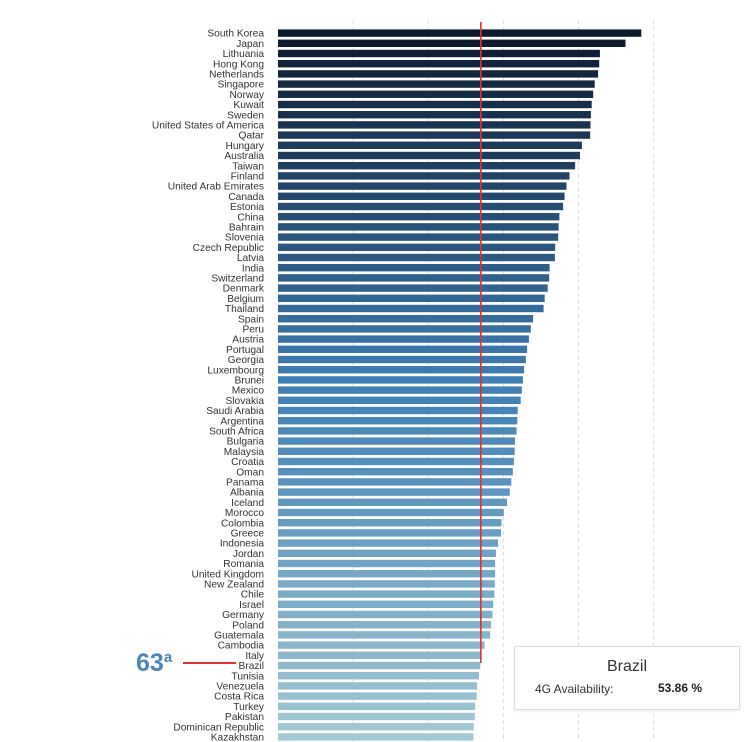 This screenshot has width=750, height=742. I want to click on category-label: United States of America, so click(208, 126).